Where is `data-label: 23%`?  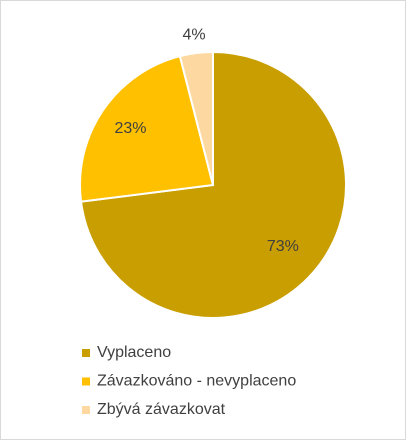
data-label: 23% is located at coordinates (130, 128).